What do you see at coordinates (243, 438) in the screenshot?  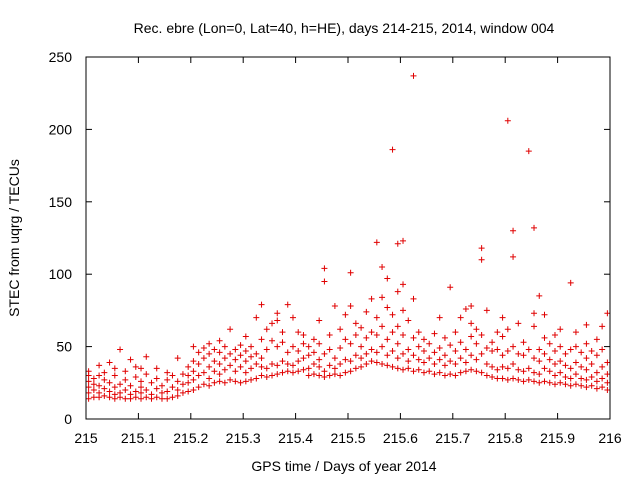 I see `x-tick-label: 215.3` at bounding box center [243, 438].